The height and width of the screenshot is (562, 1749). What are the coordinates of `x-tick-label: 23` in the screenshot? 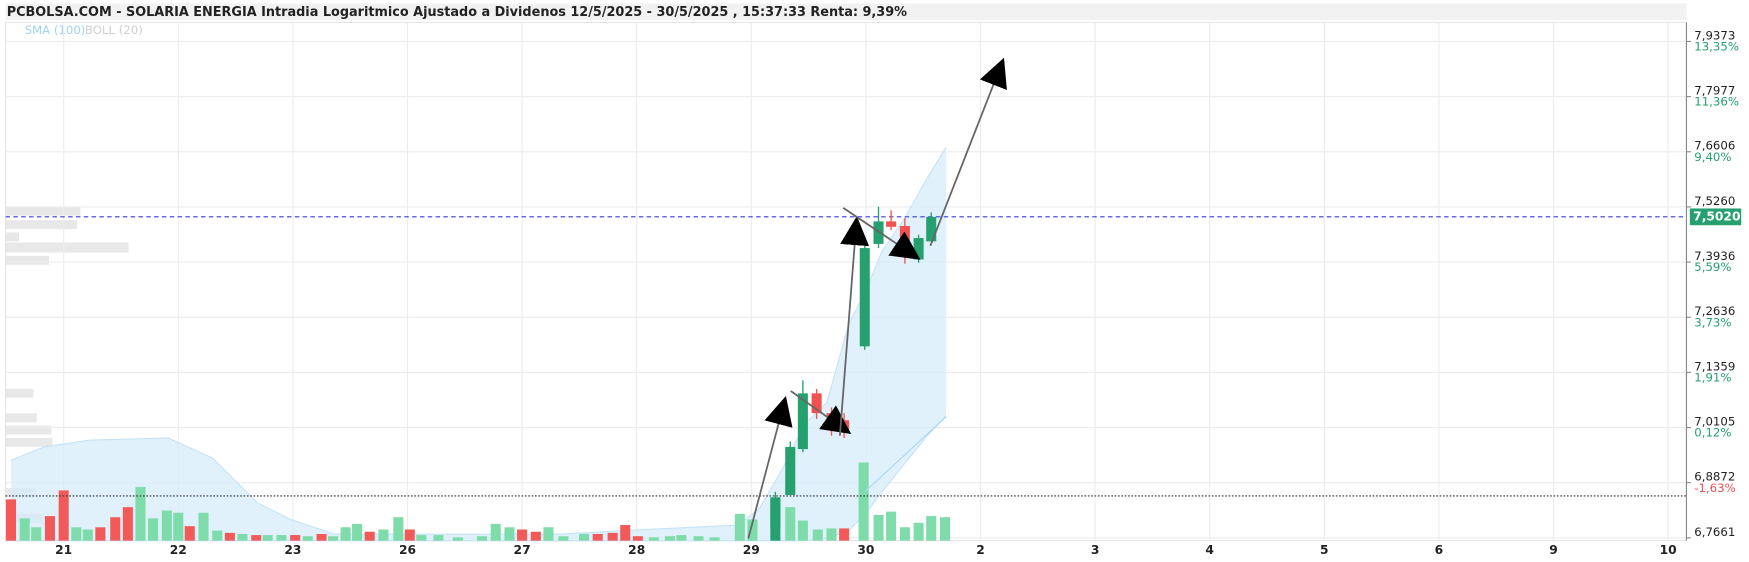 It's located at (292, 550).